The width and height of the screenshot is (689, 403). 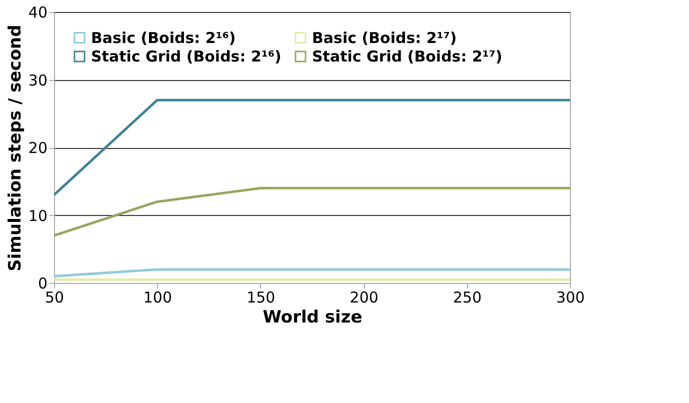 I want to click on legend-label: Static Grid (Boids: 2¹⁷), so click(x=407, y=57).